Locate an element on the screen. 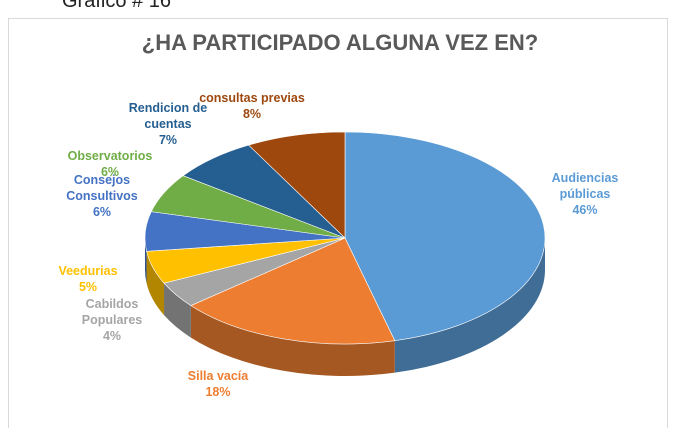 Image resolution: width=680 pixels, height=428 pixels. data-label: Observatorios 6% is located at coordinates (110, 164).